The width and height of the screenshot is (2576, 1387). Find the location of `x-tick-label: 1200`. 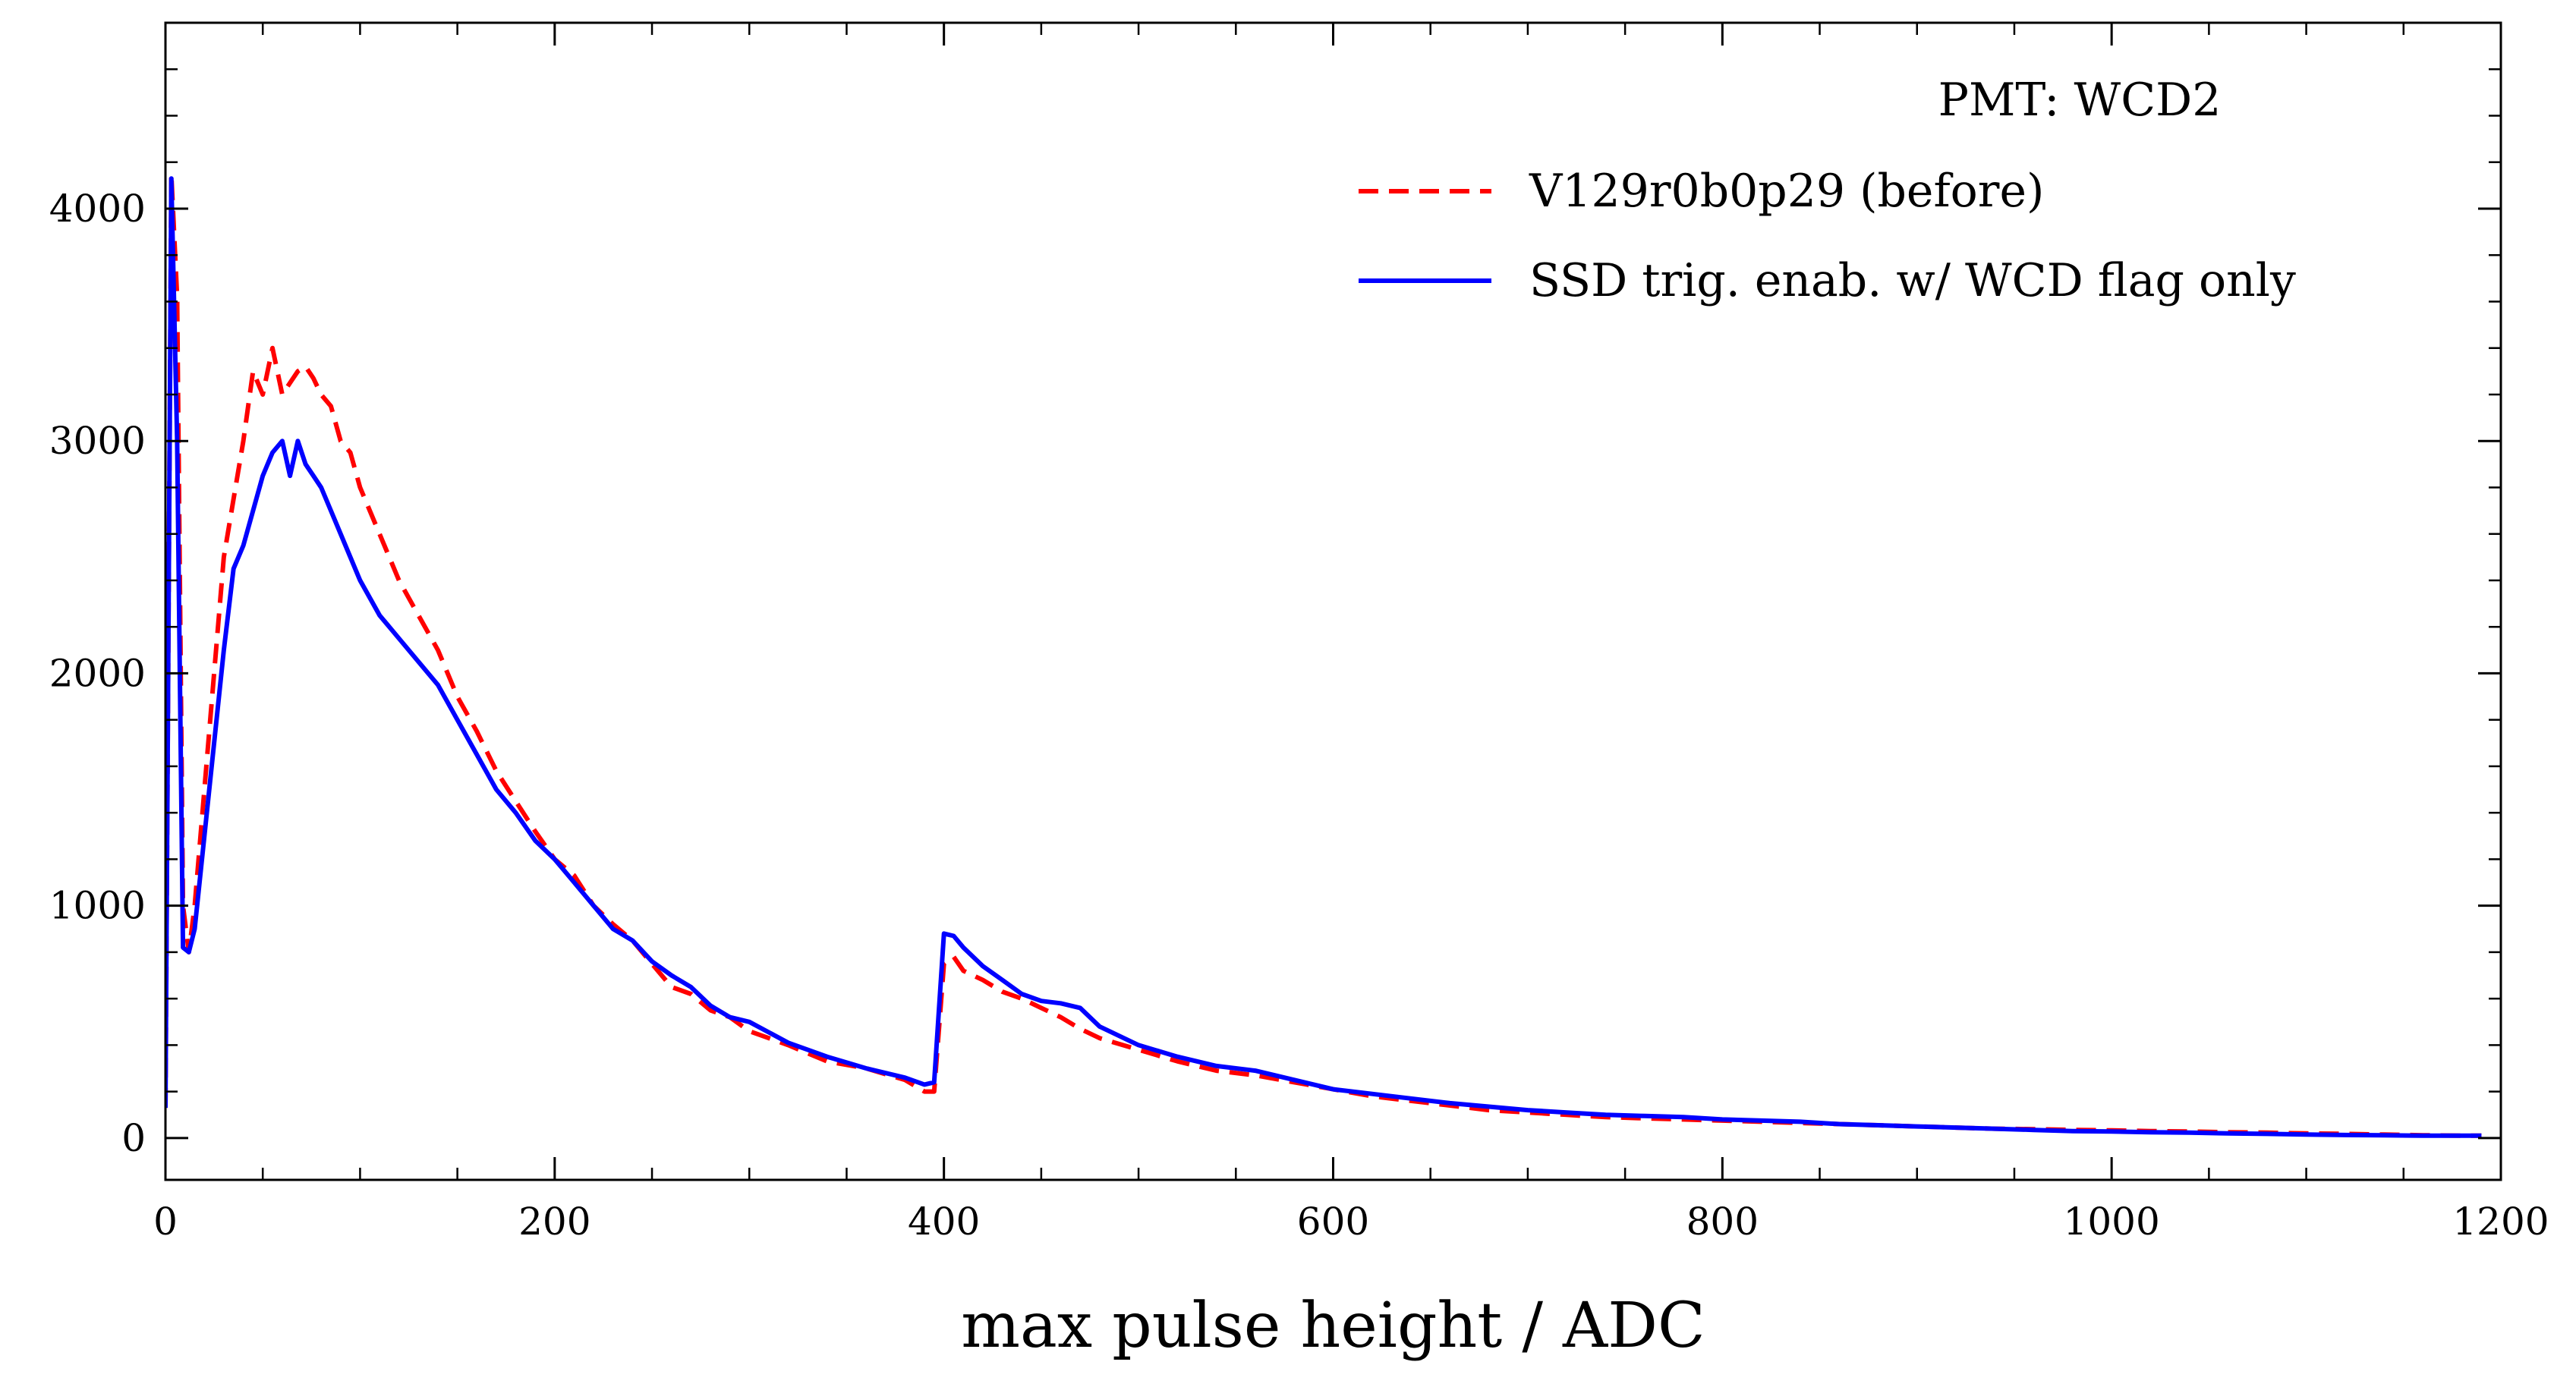

x-tick-label: 1200 is located at coordinates (2500, 1222).